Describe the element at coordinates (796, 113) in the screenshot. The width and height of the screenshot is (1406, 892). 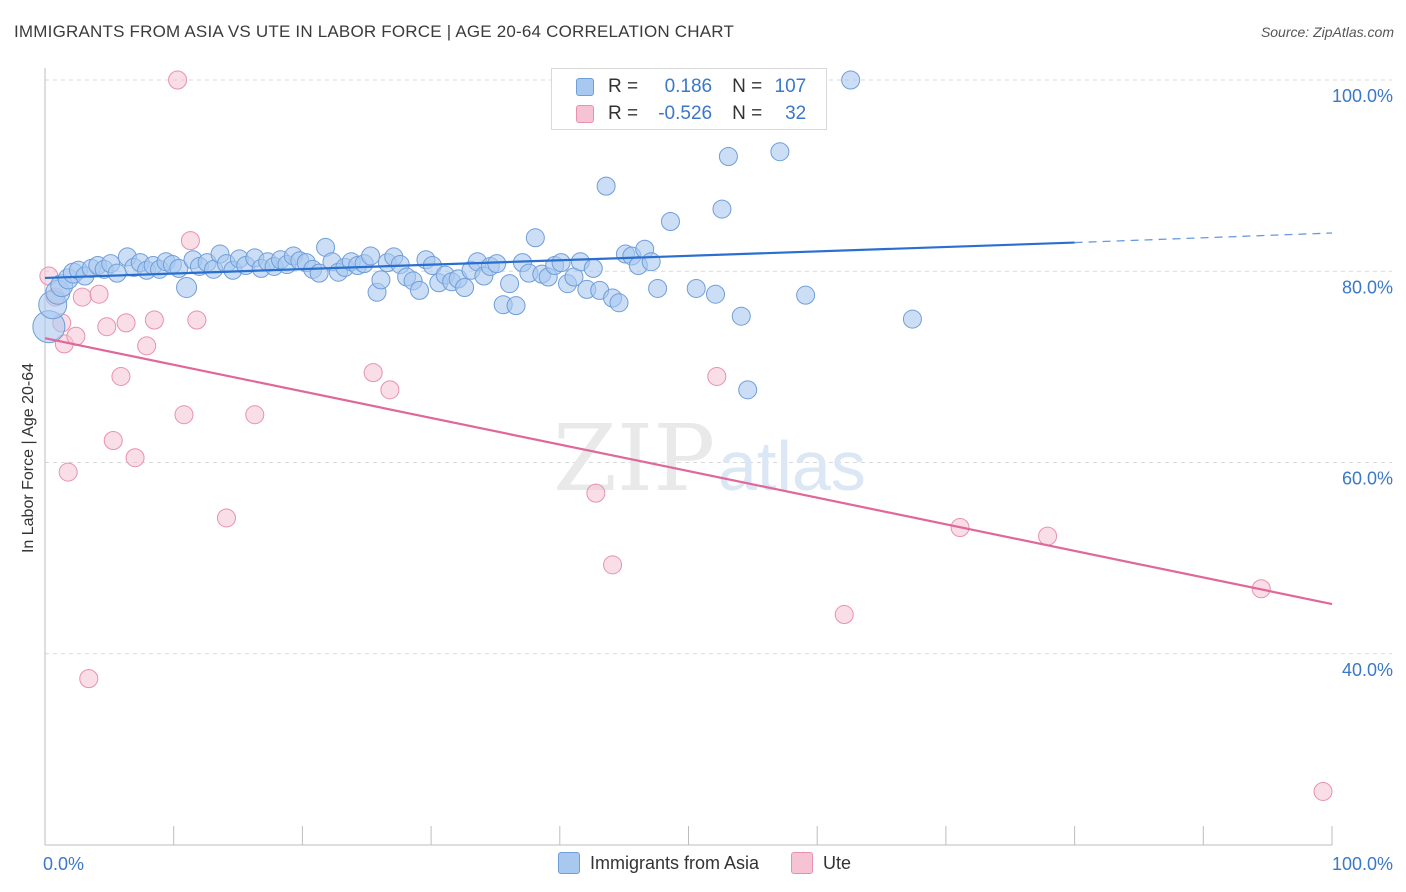
I see `legend-n-value: 32` at that location.